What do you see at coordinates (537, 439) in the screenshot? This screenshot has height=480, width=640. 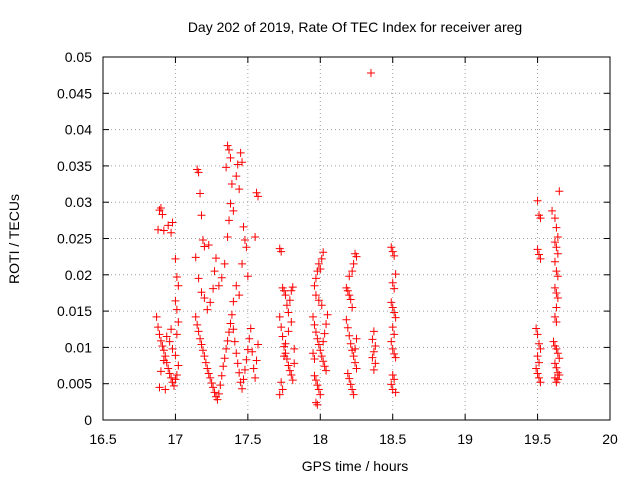 I see `x-tick-label: 19.5` at bounding box center [537, 439].